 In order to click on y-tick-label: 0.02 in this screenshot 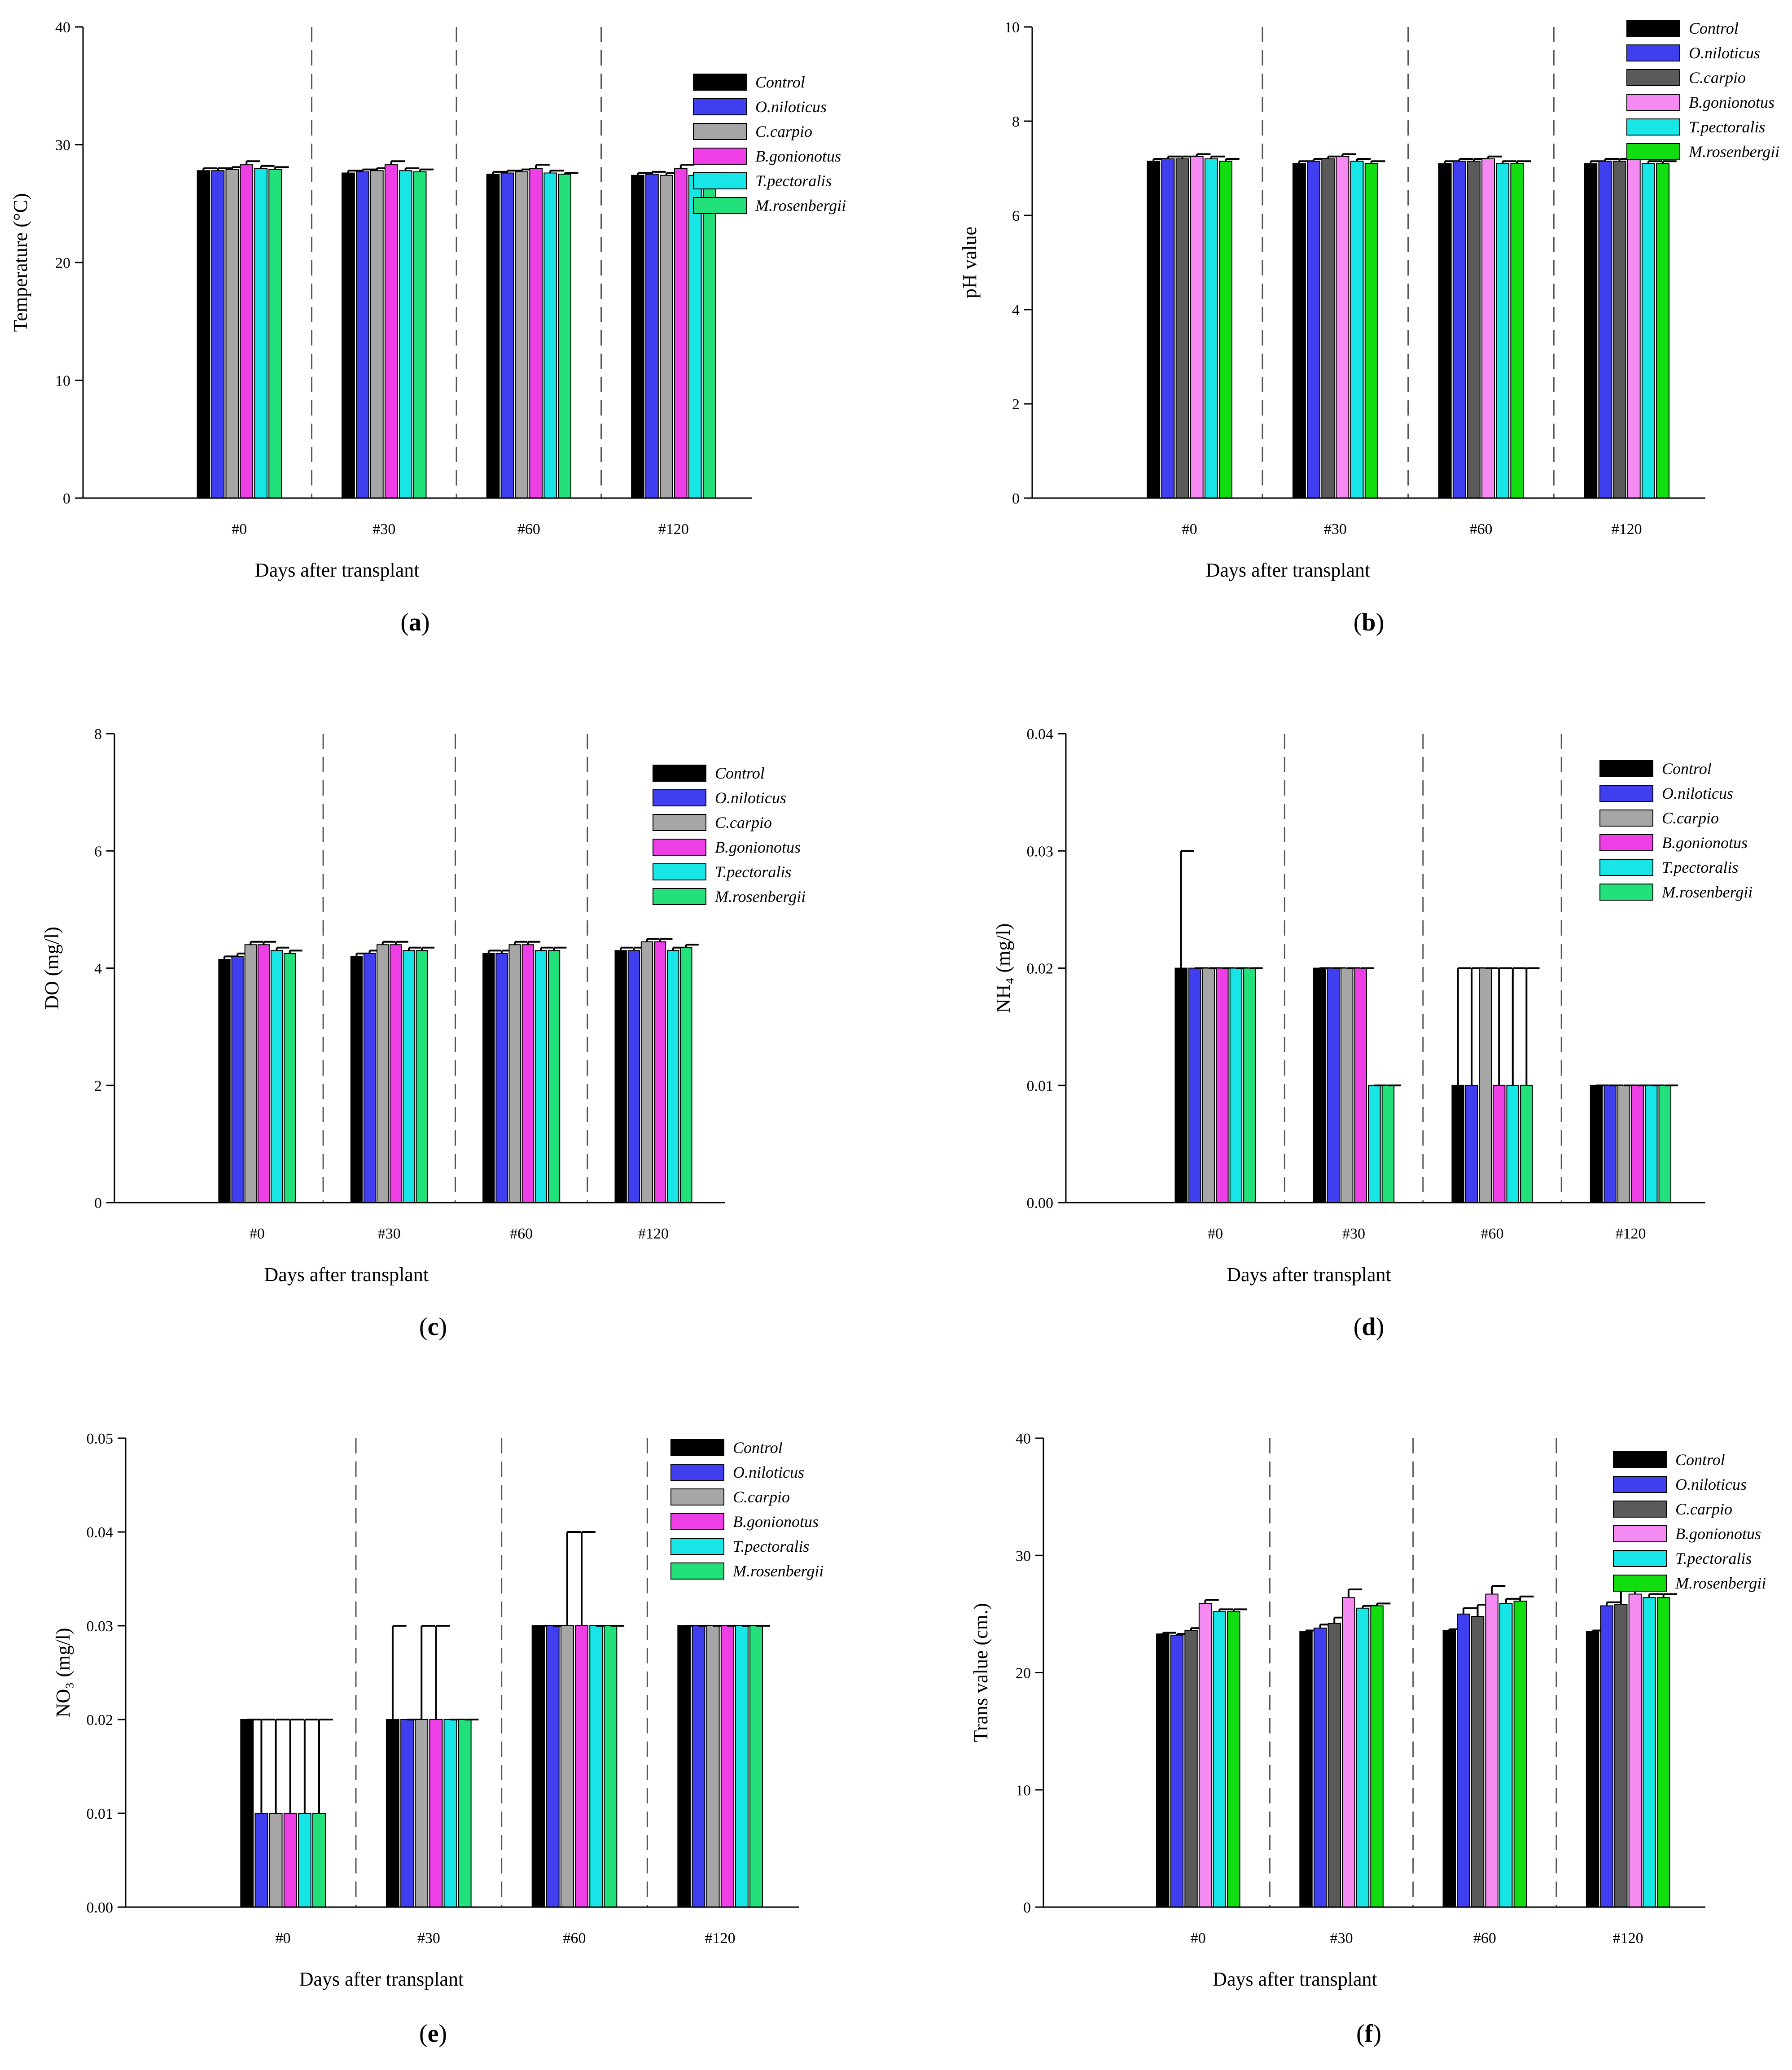, I will do `click(1040, 969)`.